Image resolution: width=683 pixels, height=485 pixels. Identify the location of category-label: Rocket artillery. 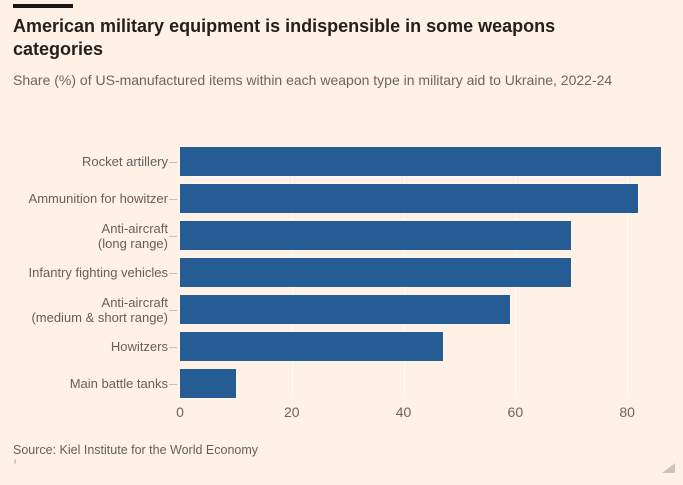
(125, 161).